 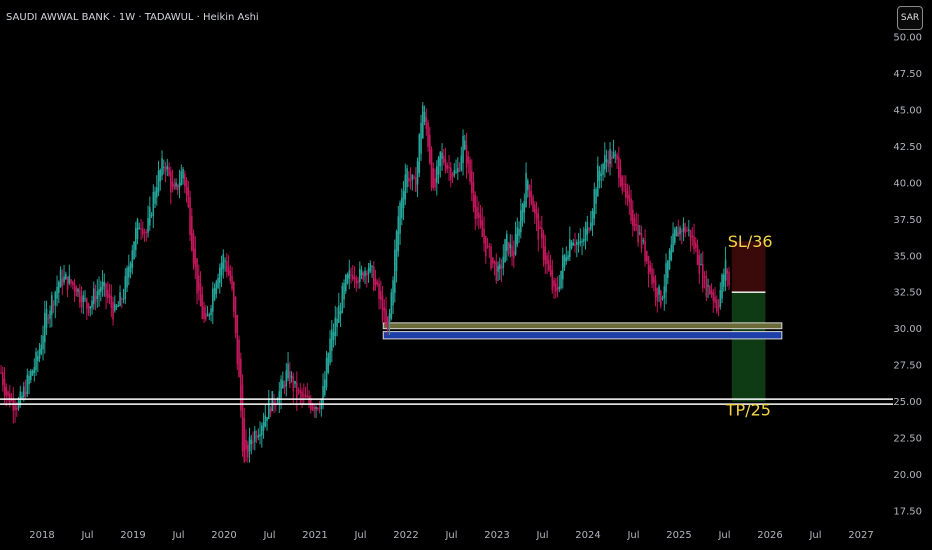 I want to click on price-tick-label: 32.50, so click(x=907, y=293).